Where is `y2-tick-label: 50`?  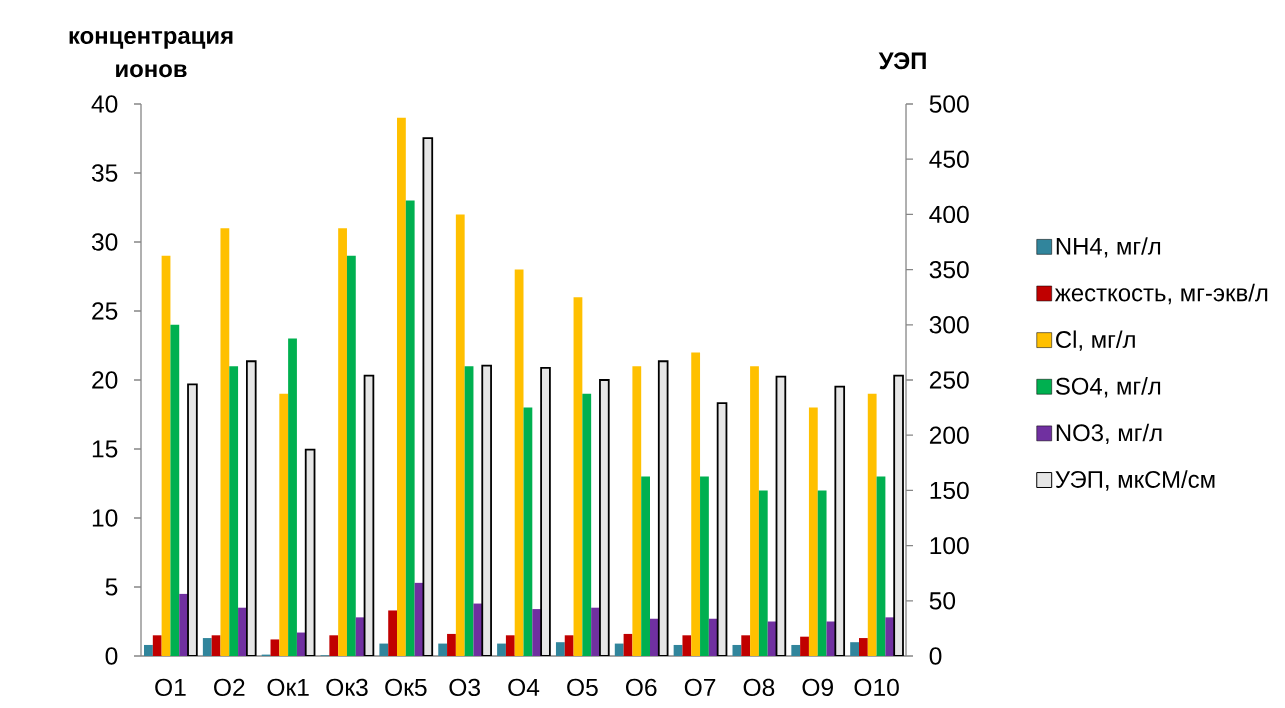 y2-tick-label: 50 is located at coordinates (942, 601).